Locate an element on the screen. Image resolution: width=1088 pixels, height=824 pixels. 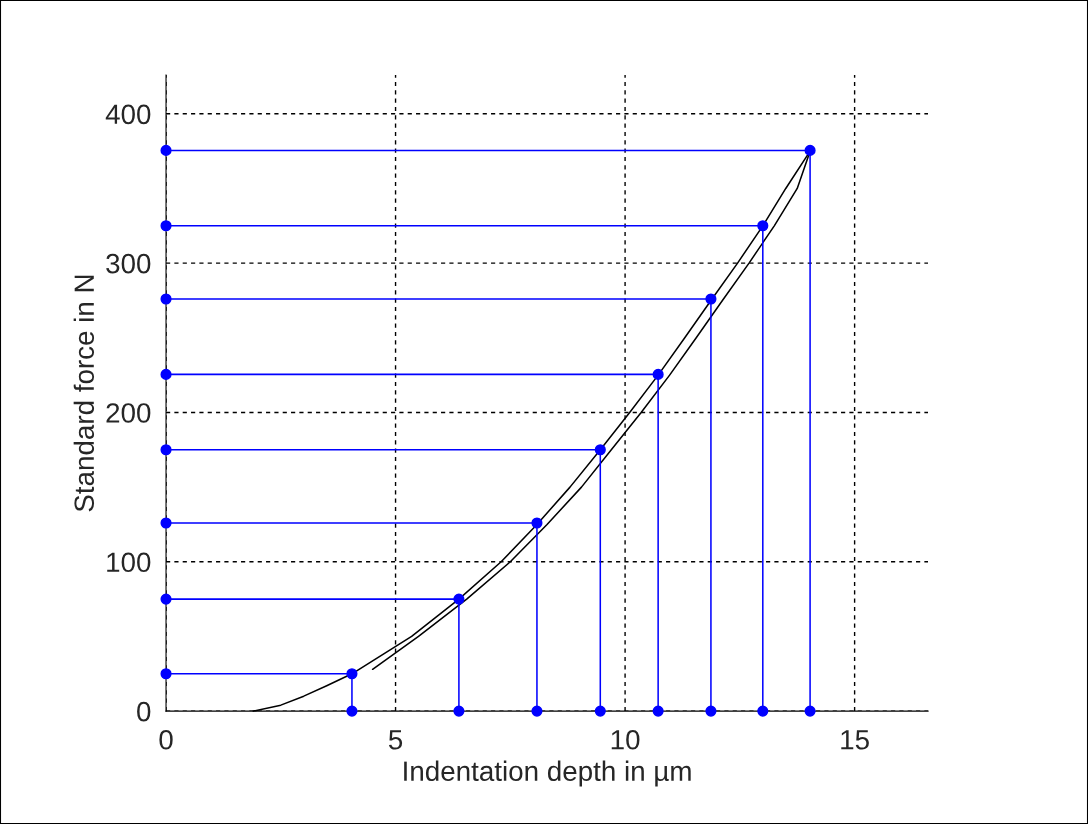
x-tick-label: 15 is located at coordinates (855, 740).